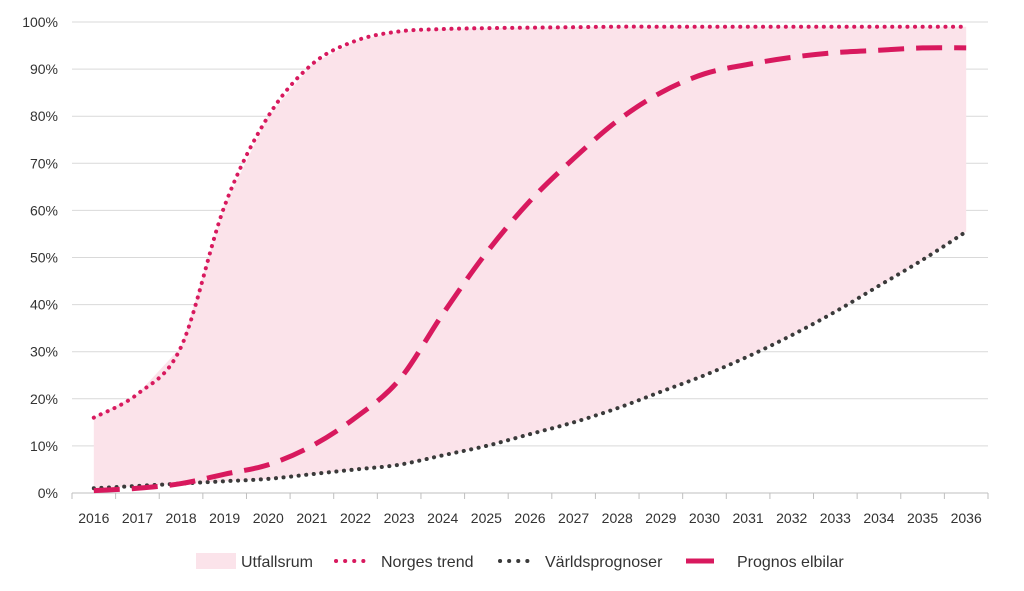 The image size is (1024, 591). Describe the element at coordinates (835, 518) in the screenshot. I see `x-tick-label: 2033` at that location.